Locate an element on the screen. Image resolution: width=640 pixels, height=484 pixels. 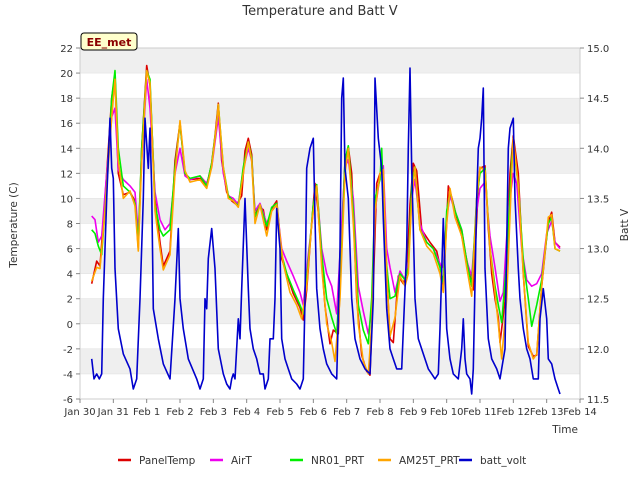
x-tick-label: Feb 14 is located at coordinates (580, 412).